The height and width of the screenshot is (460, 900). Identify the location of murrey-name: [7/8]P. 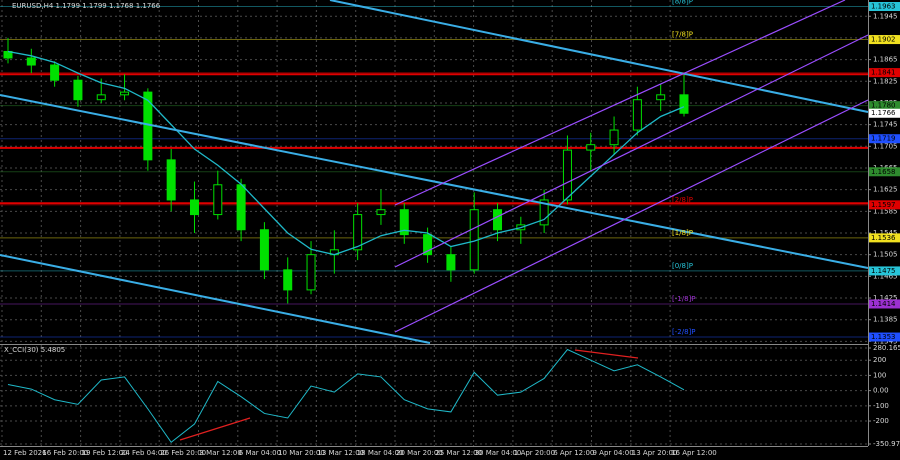
(682, 35).